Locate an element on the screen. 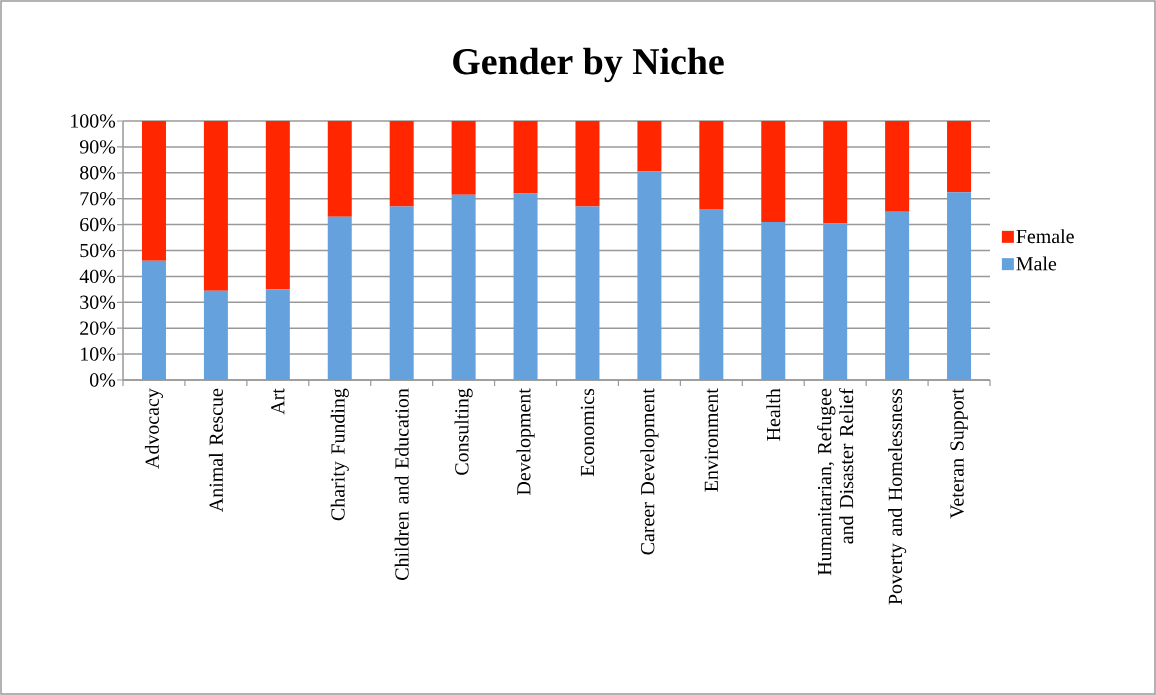 This screenshot has width=1156, height=695. chart-title: Gender by Niche is located at coordinates (588, 65).